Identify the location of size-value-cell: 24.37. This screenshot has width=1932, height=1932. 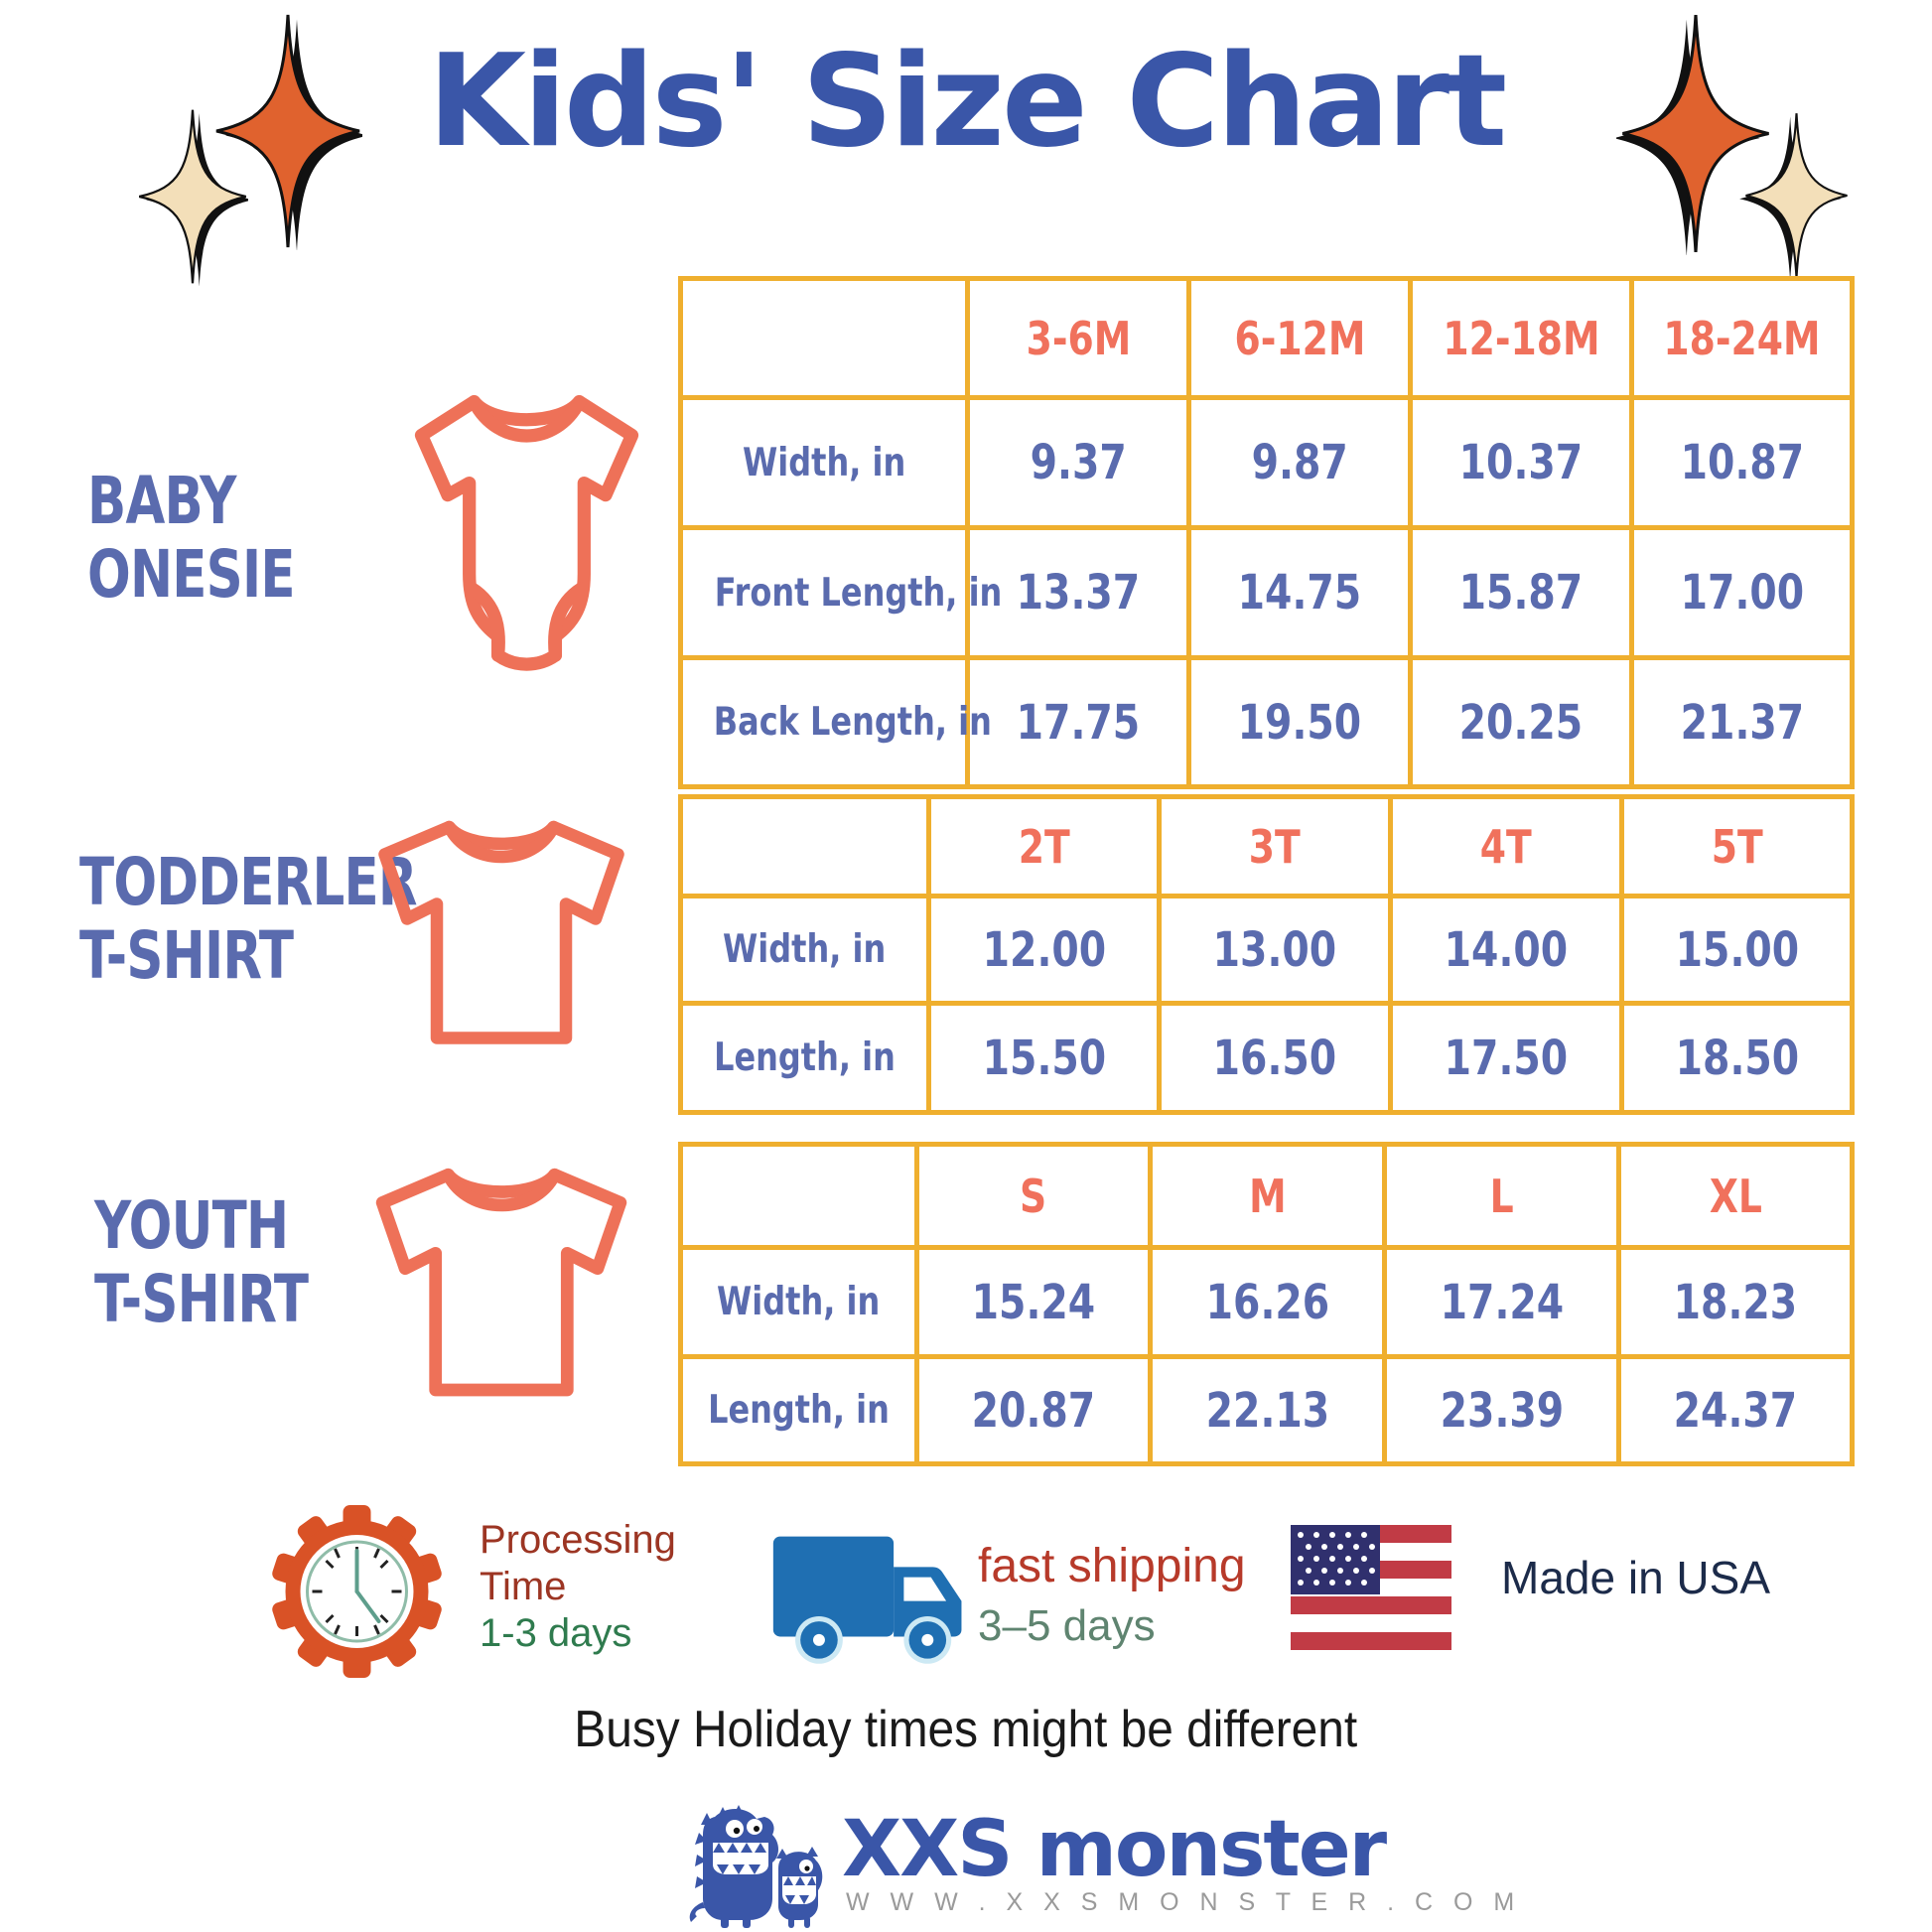
(1735, 1410).